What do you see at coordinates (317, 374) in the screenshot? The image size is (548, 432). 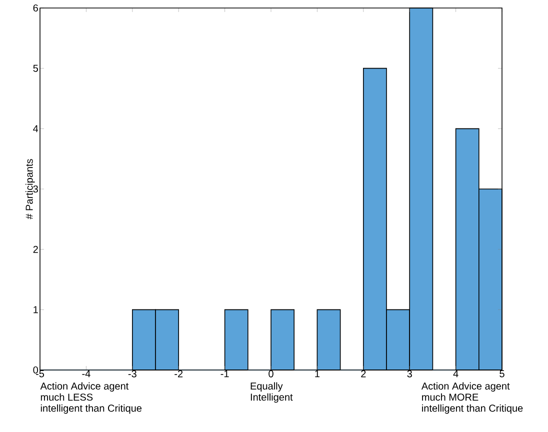 I see `x-tick-label: 1` at bounding box center [317, 374].